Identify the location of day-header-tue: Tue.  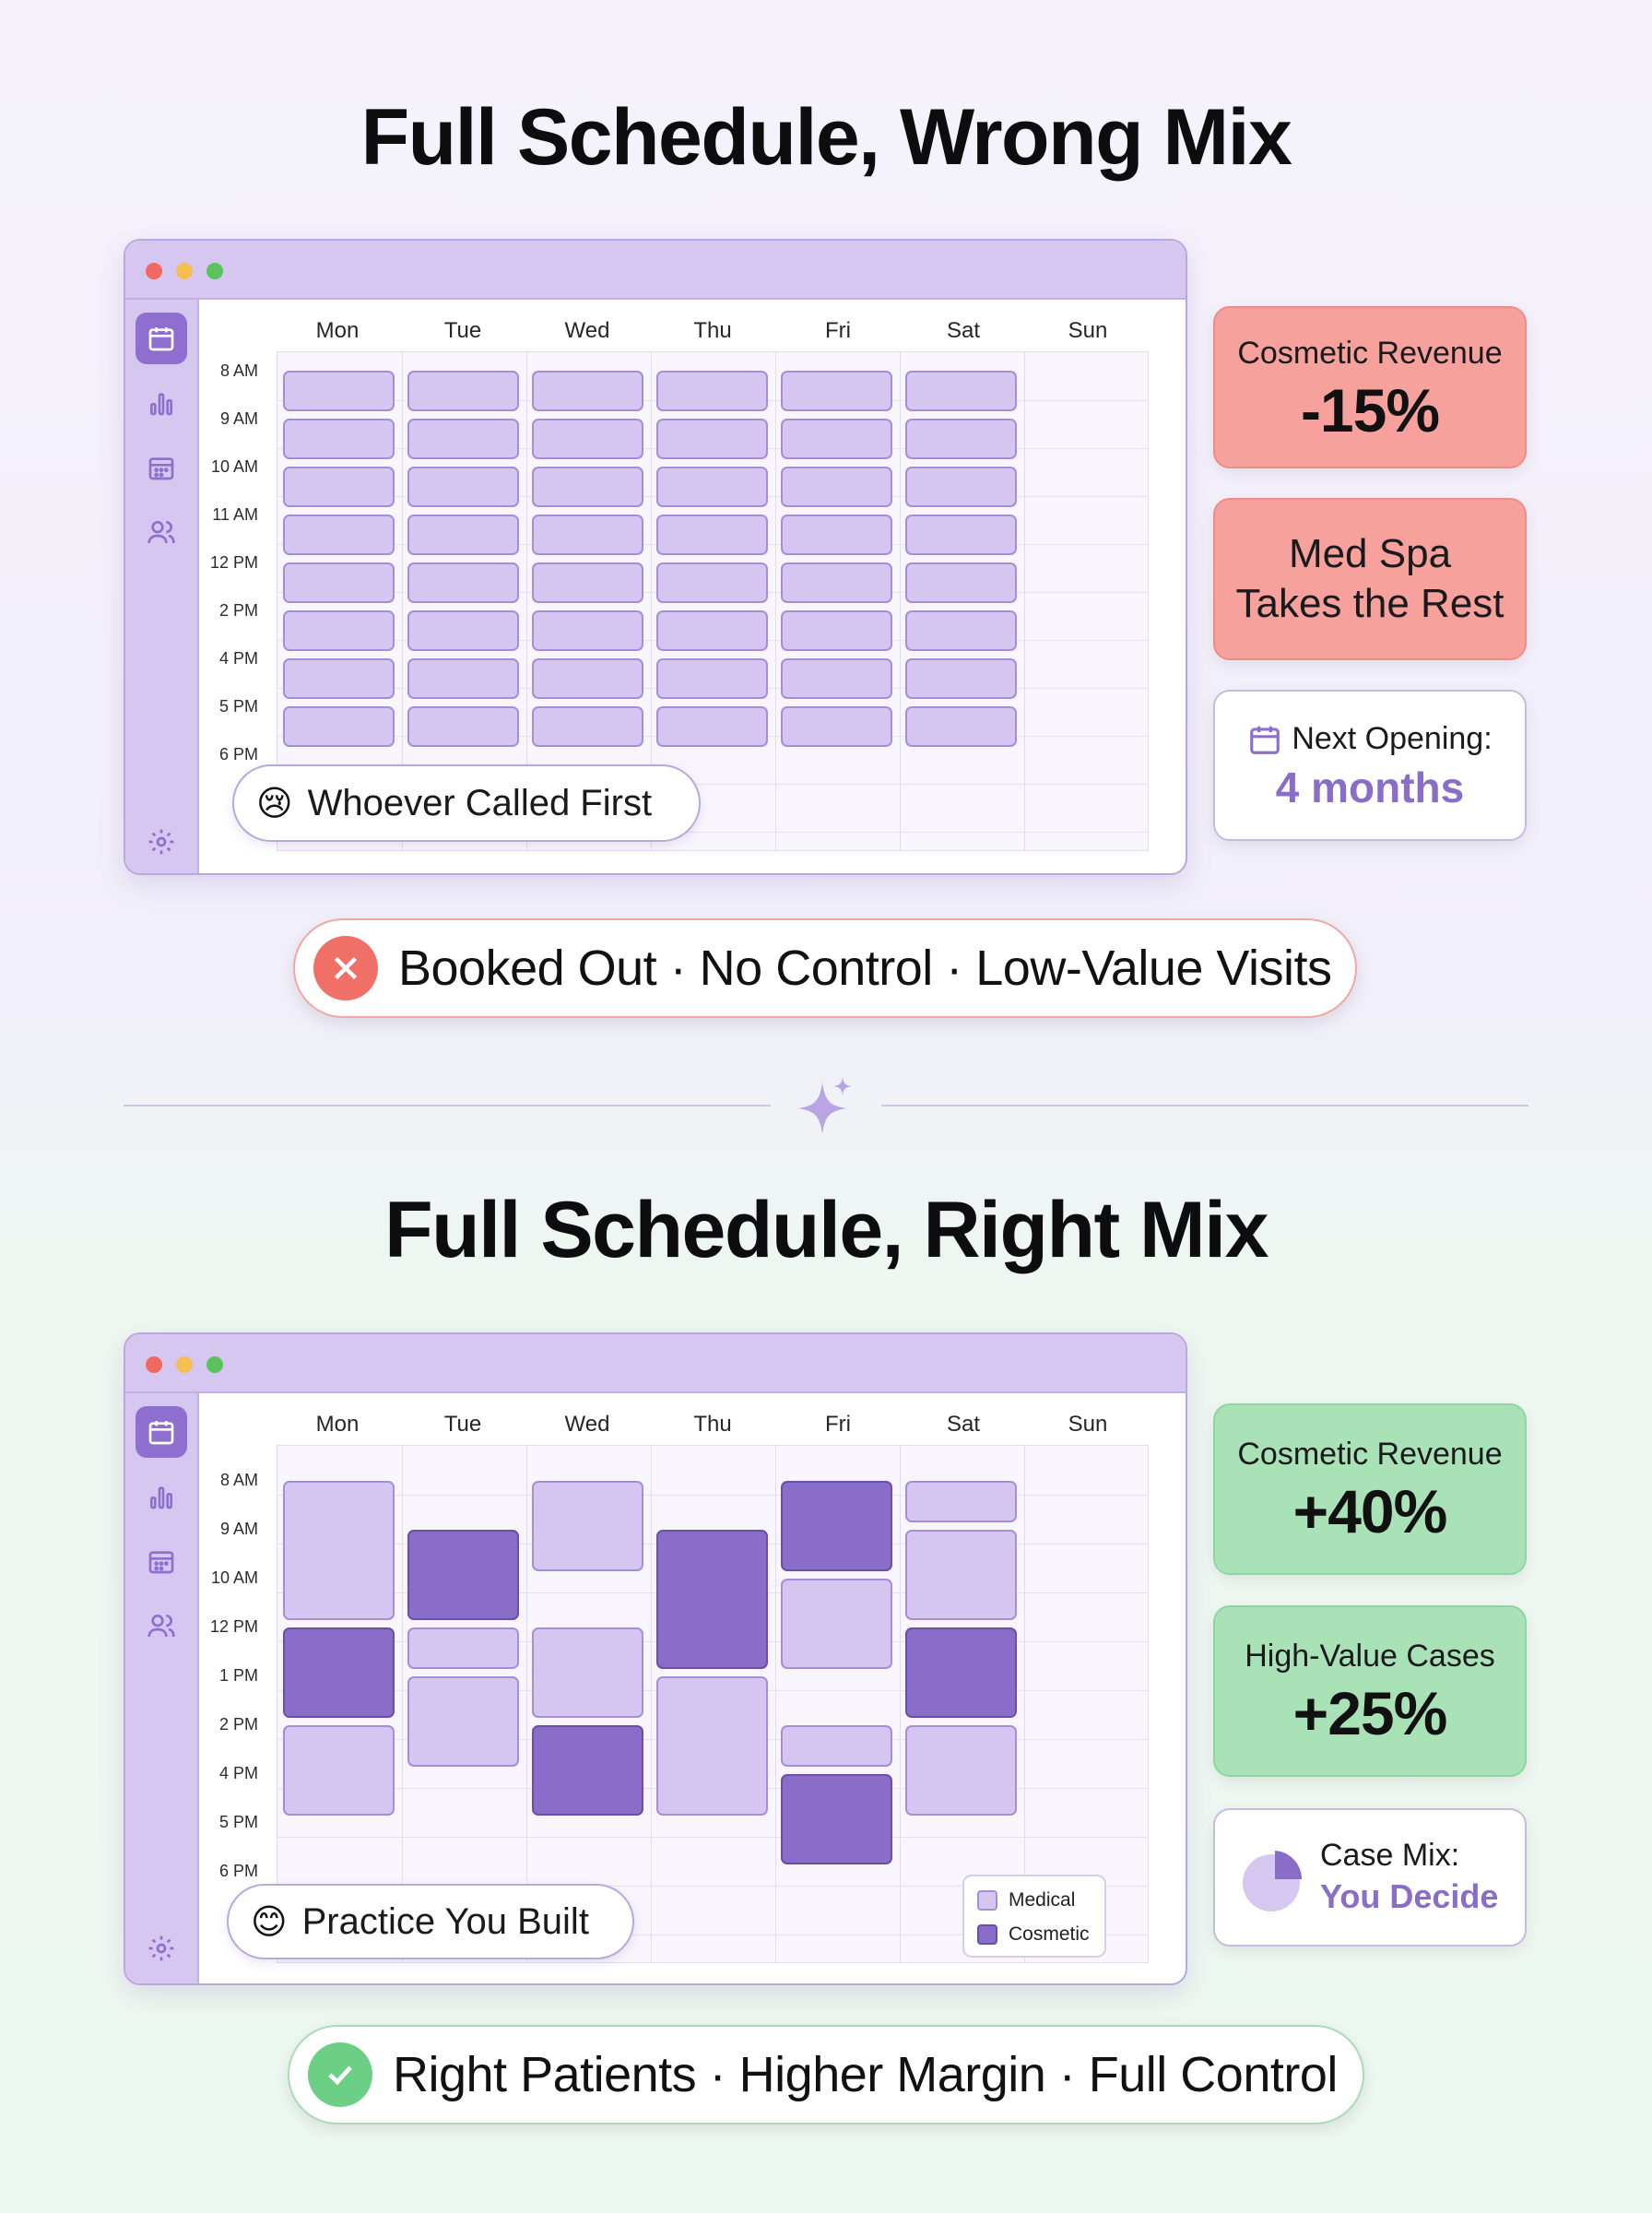
(462, 1424).